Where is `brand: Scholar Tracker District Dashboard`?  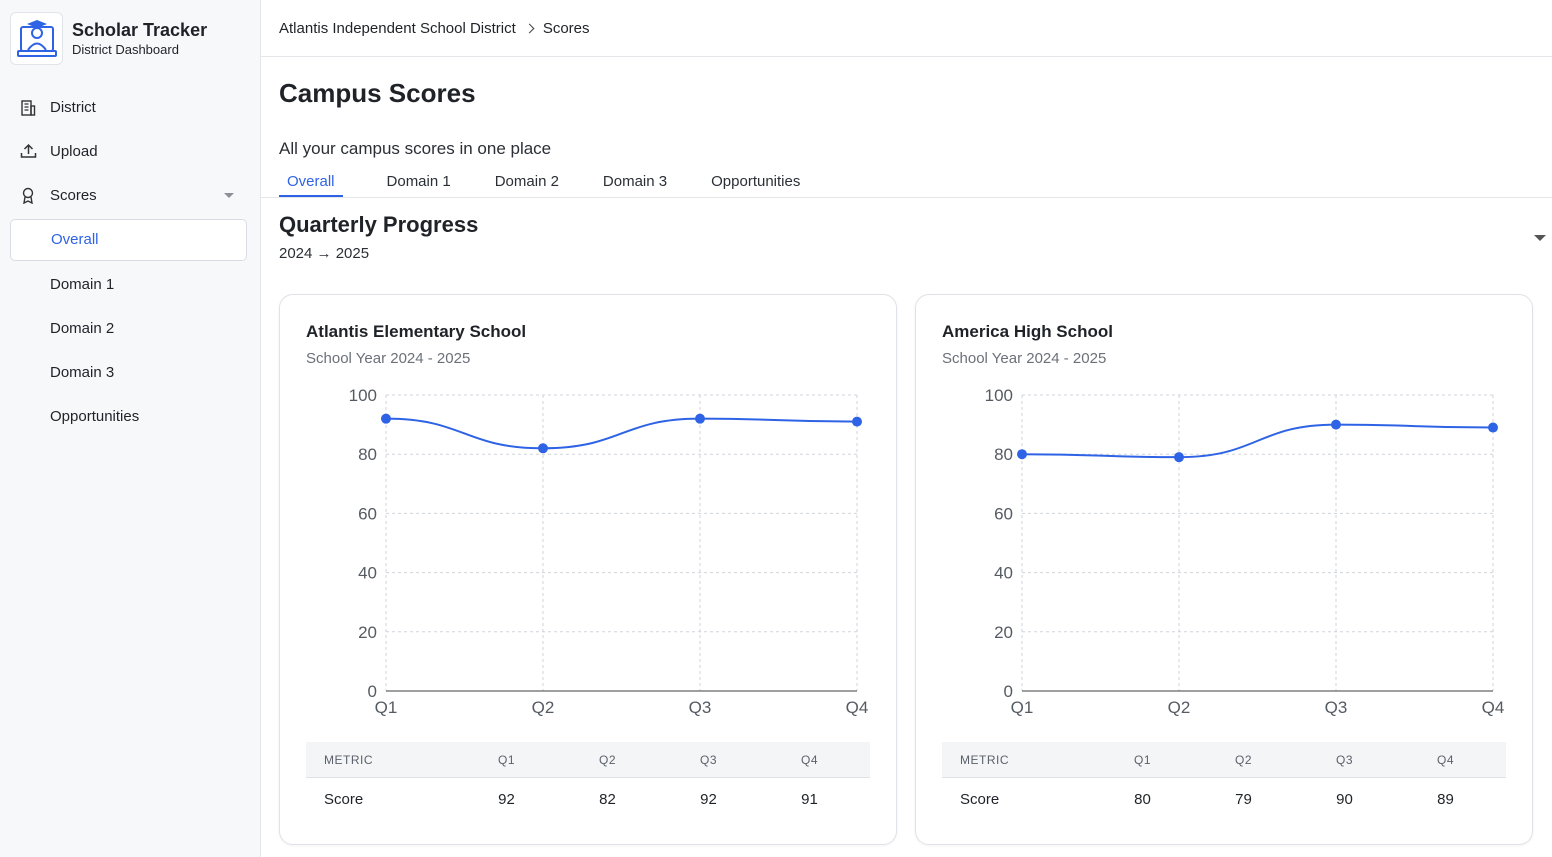 brand: Scholar Tracker District Dashboard is located at coordinates (108, 38).